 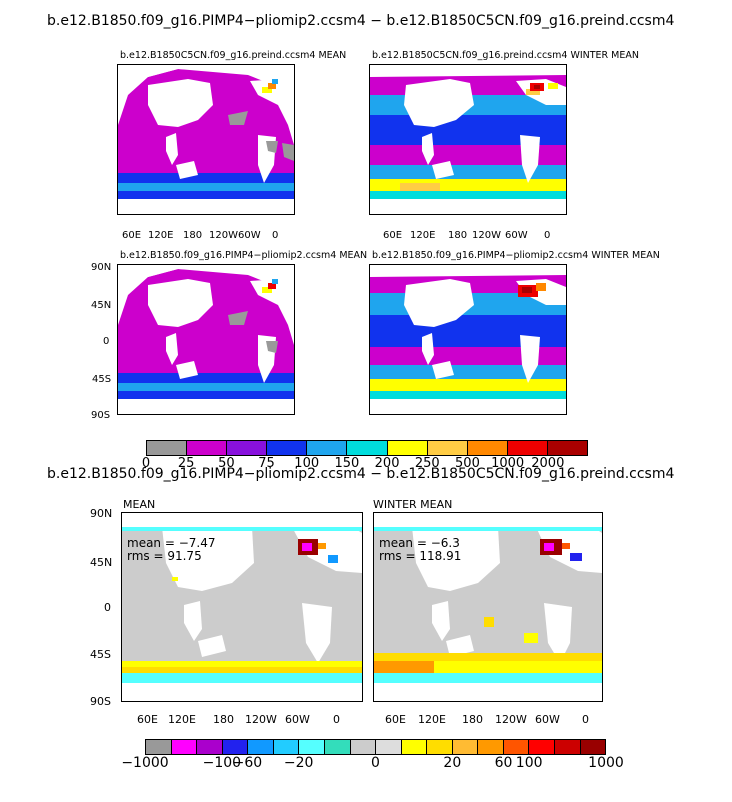 I want to click on lon-tick-60w-d2: 60W, so click(x=547, y=719).